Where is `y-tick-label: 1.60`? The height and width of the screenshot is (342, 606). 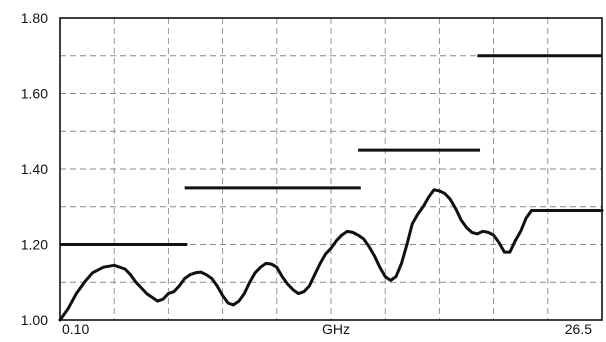 y-tick-label: 1.60 is located at coordinates (34, 94).